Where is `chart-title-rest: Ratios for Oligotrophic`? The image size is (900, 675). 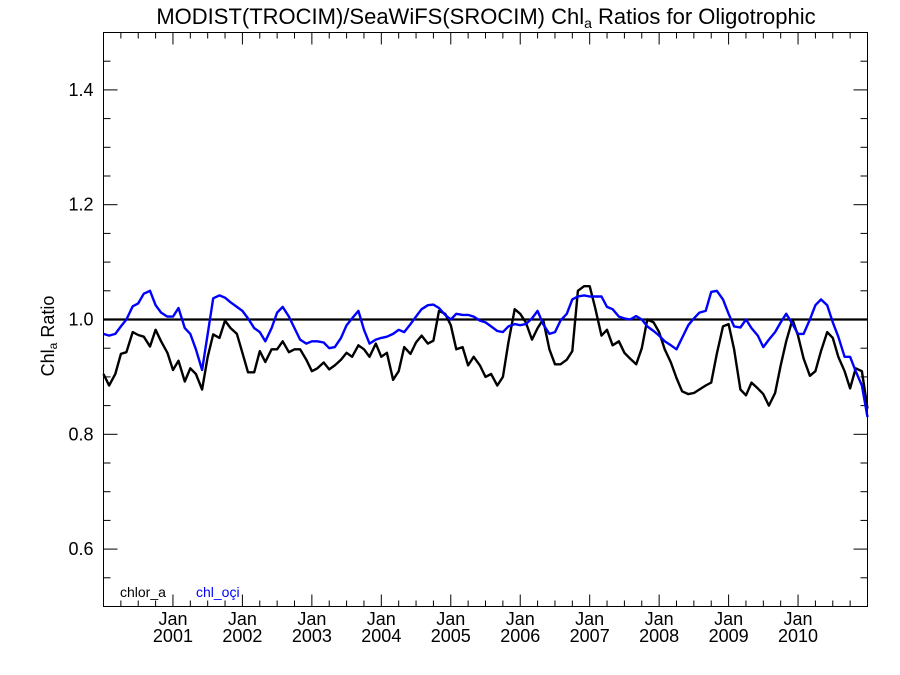 chart-title-rest: Ratios for Oligotrophic is located at coordinates (703, 16).